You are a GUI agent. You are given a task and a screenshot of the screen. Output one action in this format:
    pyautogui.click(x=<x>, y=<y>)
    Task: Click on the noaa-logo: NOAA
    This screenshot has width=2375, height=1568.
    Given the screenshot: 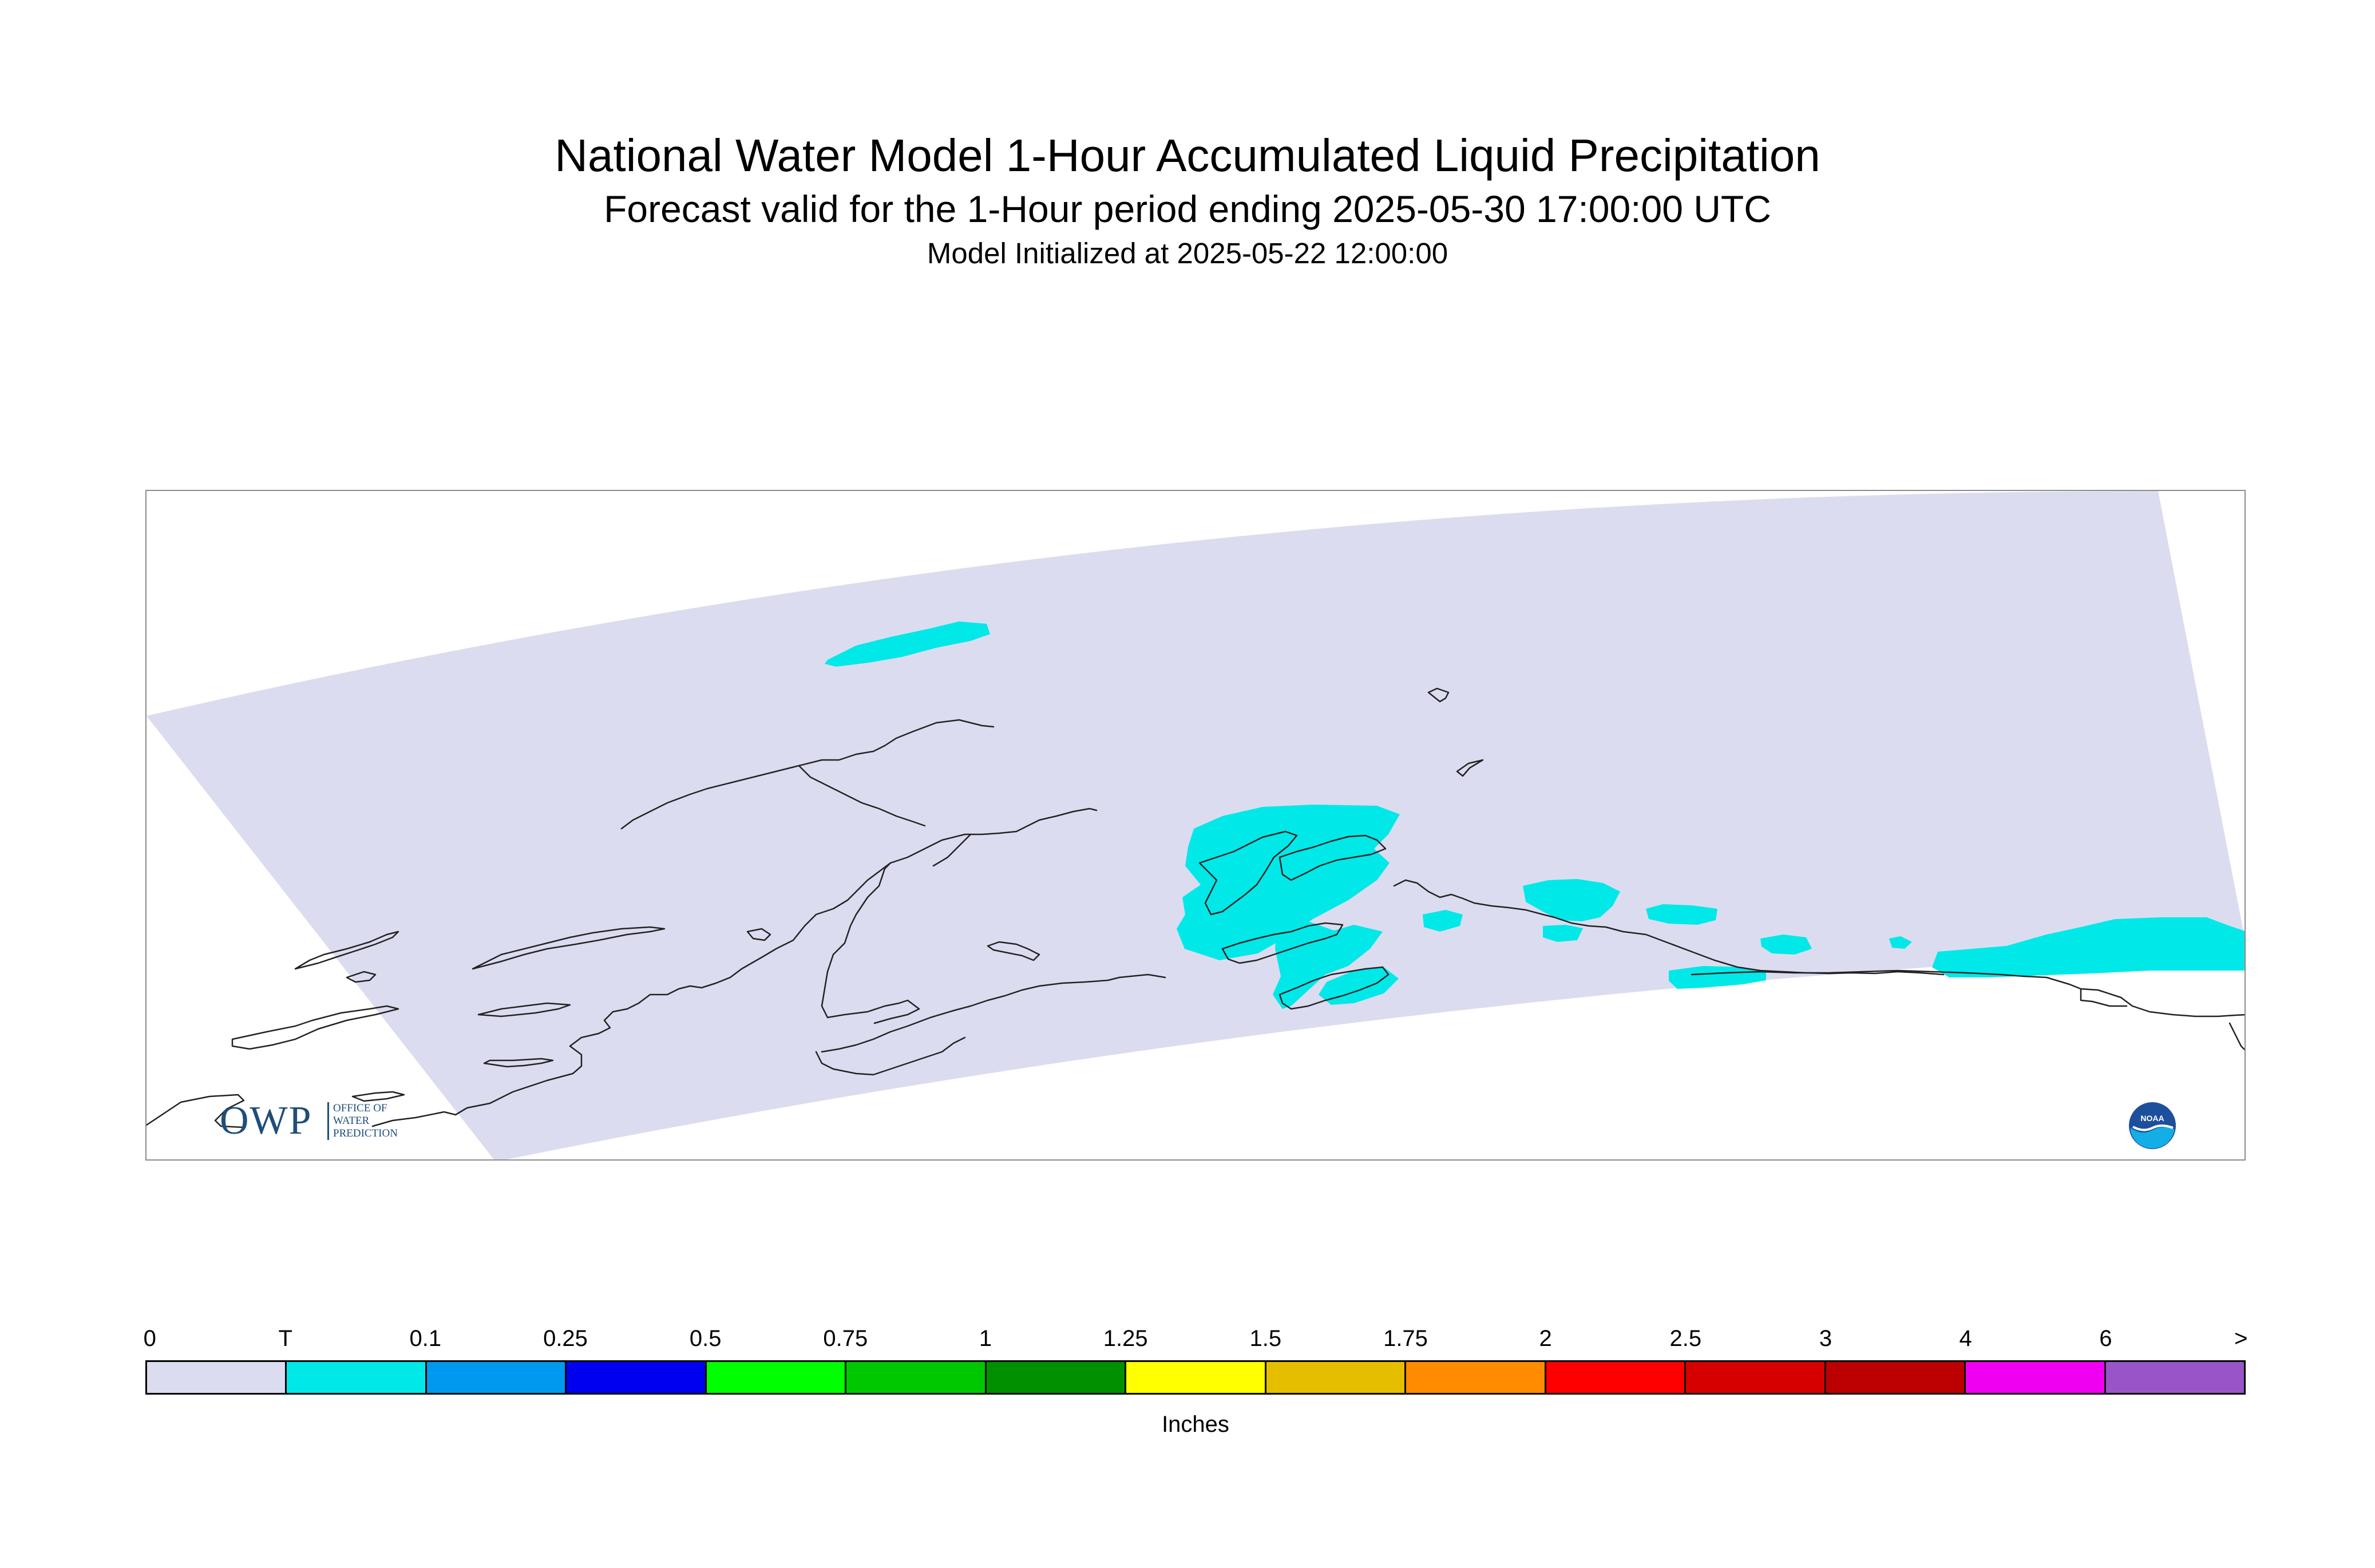 What is the action you would take?
    pyautogui.click(x=2152, y=1126)
    